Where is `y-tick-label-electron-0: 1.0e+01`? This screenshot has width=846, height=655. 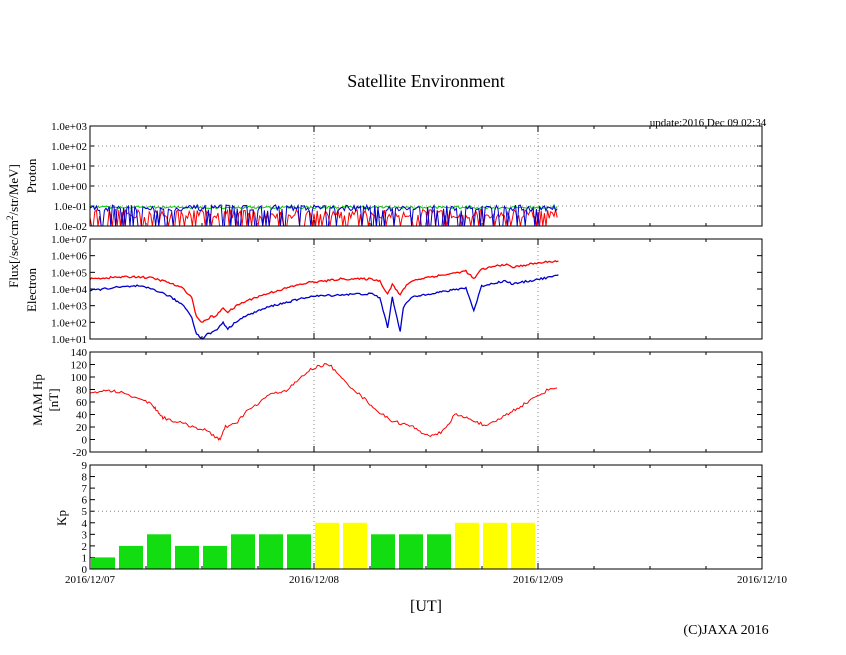
y-tick-label-electron-0: 1.0e+01 is located at coordinates (69, 340).